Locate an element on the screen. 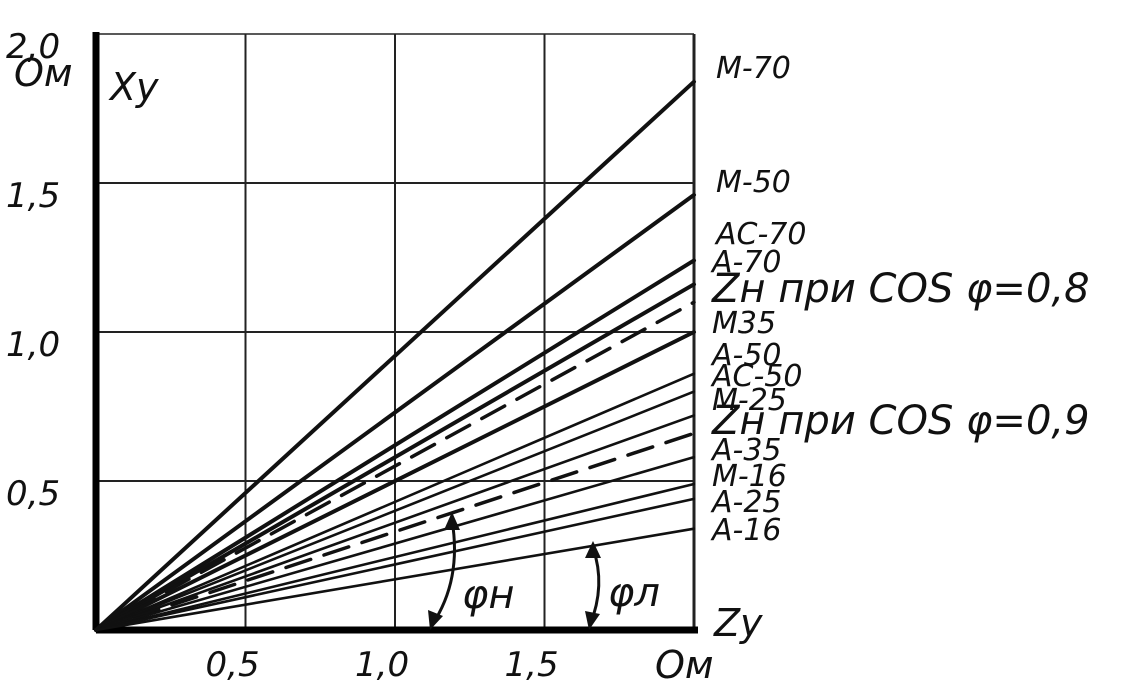 The height and width of the screenshot is (695, 1145). x-tick-label: 0,5 is located at coordinates (233, 665).